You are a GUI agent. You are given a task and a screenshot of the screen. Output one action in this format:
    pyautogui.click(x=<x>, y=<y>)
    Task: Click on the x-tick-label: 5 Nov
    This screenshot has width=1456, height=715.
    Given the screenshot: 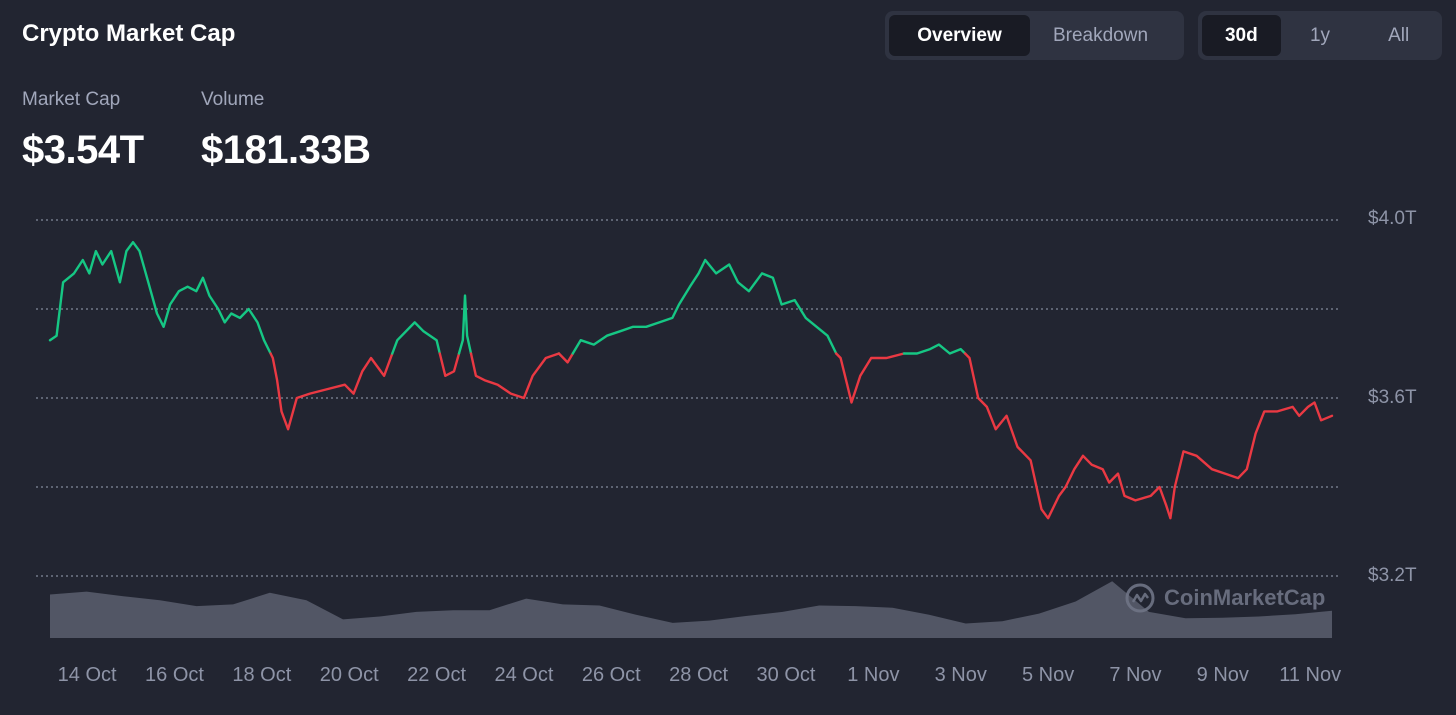 What is the action you would take?
    pyautogui.click(x=1048, y=675)
    